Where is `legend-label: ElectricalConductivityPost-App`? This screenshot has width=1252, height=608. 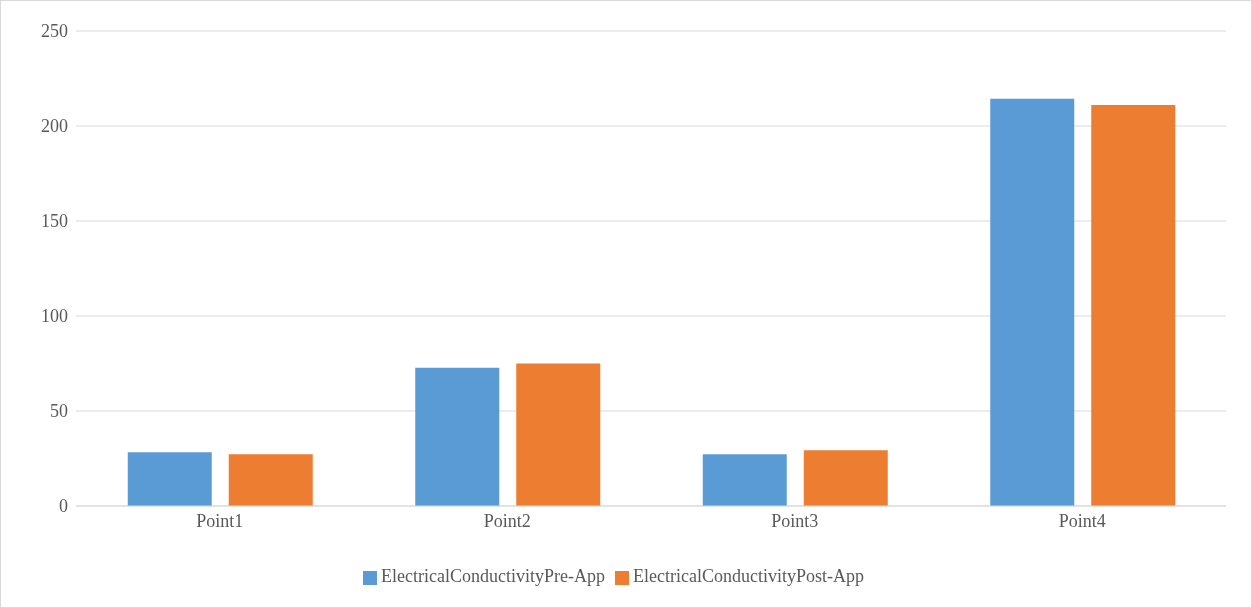
legend-label: ElectricalConductivityPost-App is located at coordinates (748, 576).